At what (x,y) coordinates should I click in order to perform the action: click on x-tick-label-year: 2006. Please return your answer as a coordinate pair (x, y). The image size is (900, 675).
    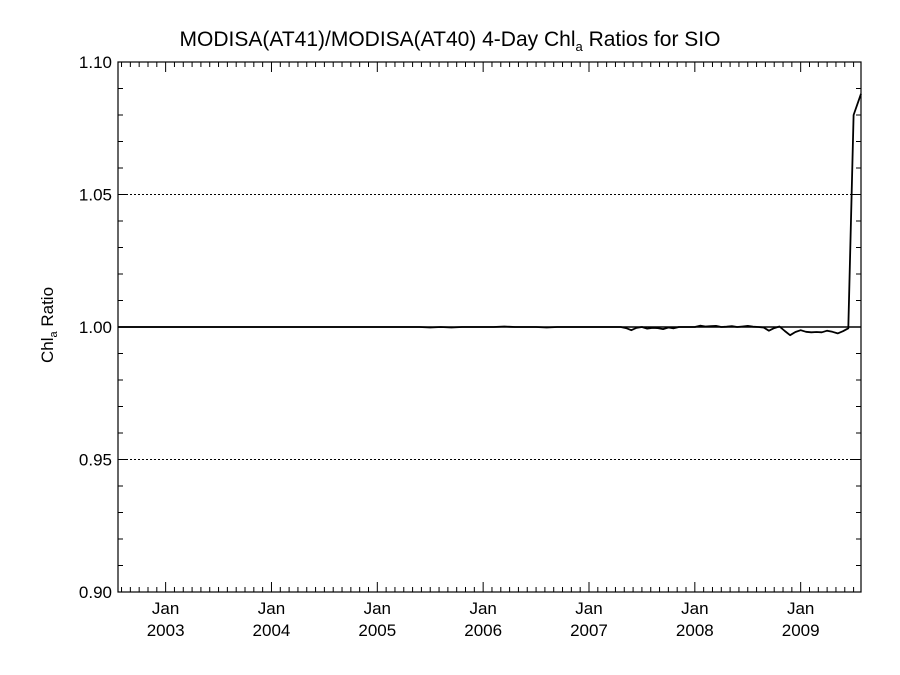
    Looking at the image, I should click on (483, 630).